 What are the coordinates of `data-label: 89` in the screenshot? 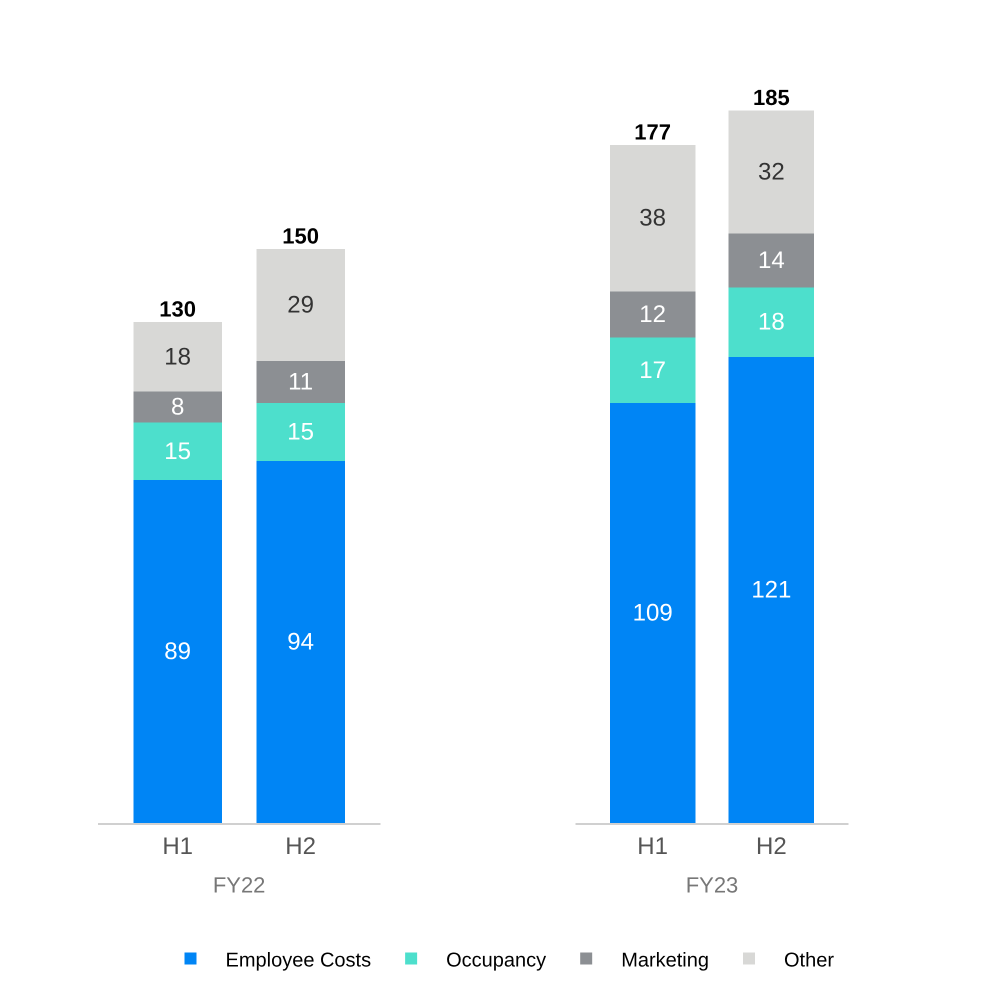 It's located at (178, 652).